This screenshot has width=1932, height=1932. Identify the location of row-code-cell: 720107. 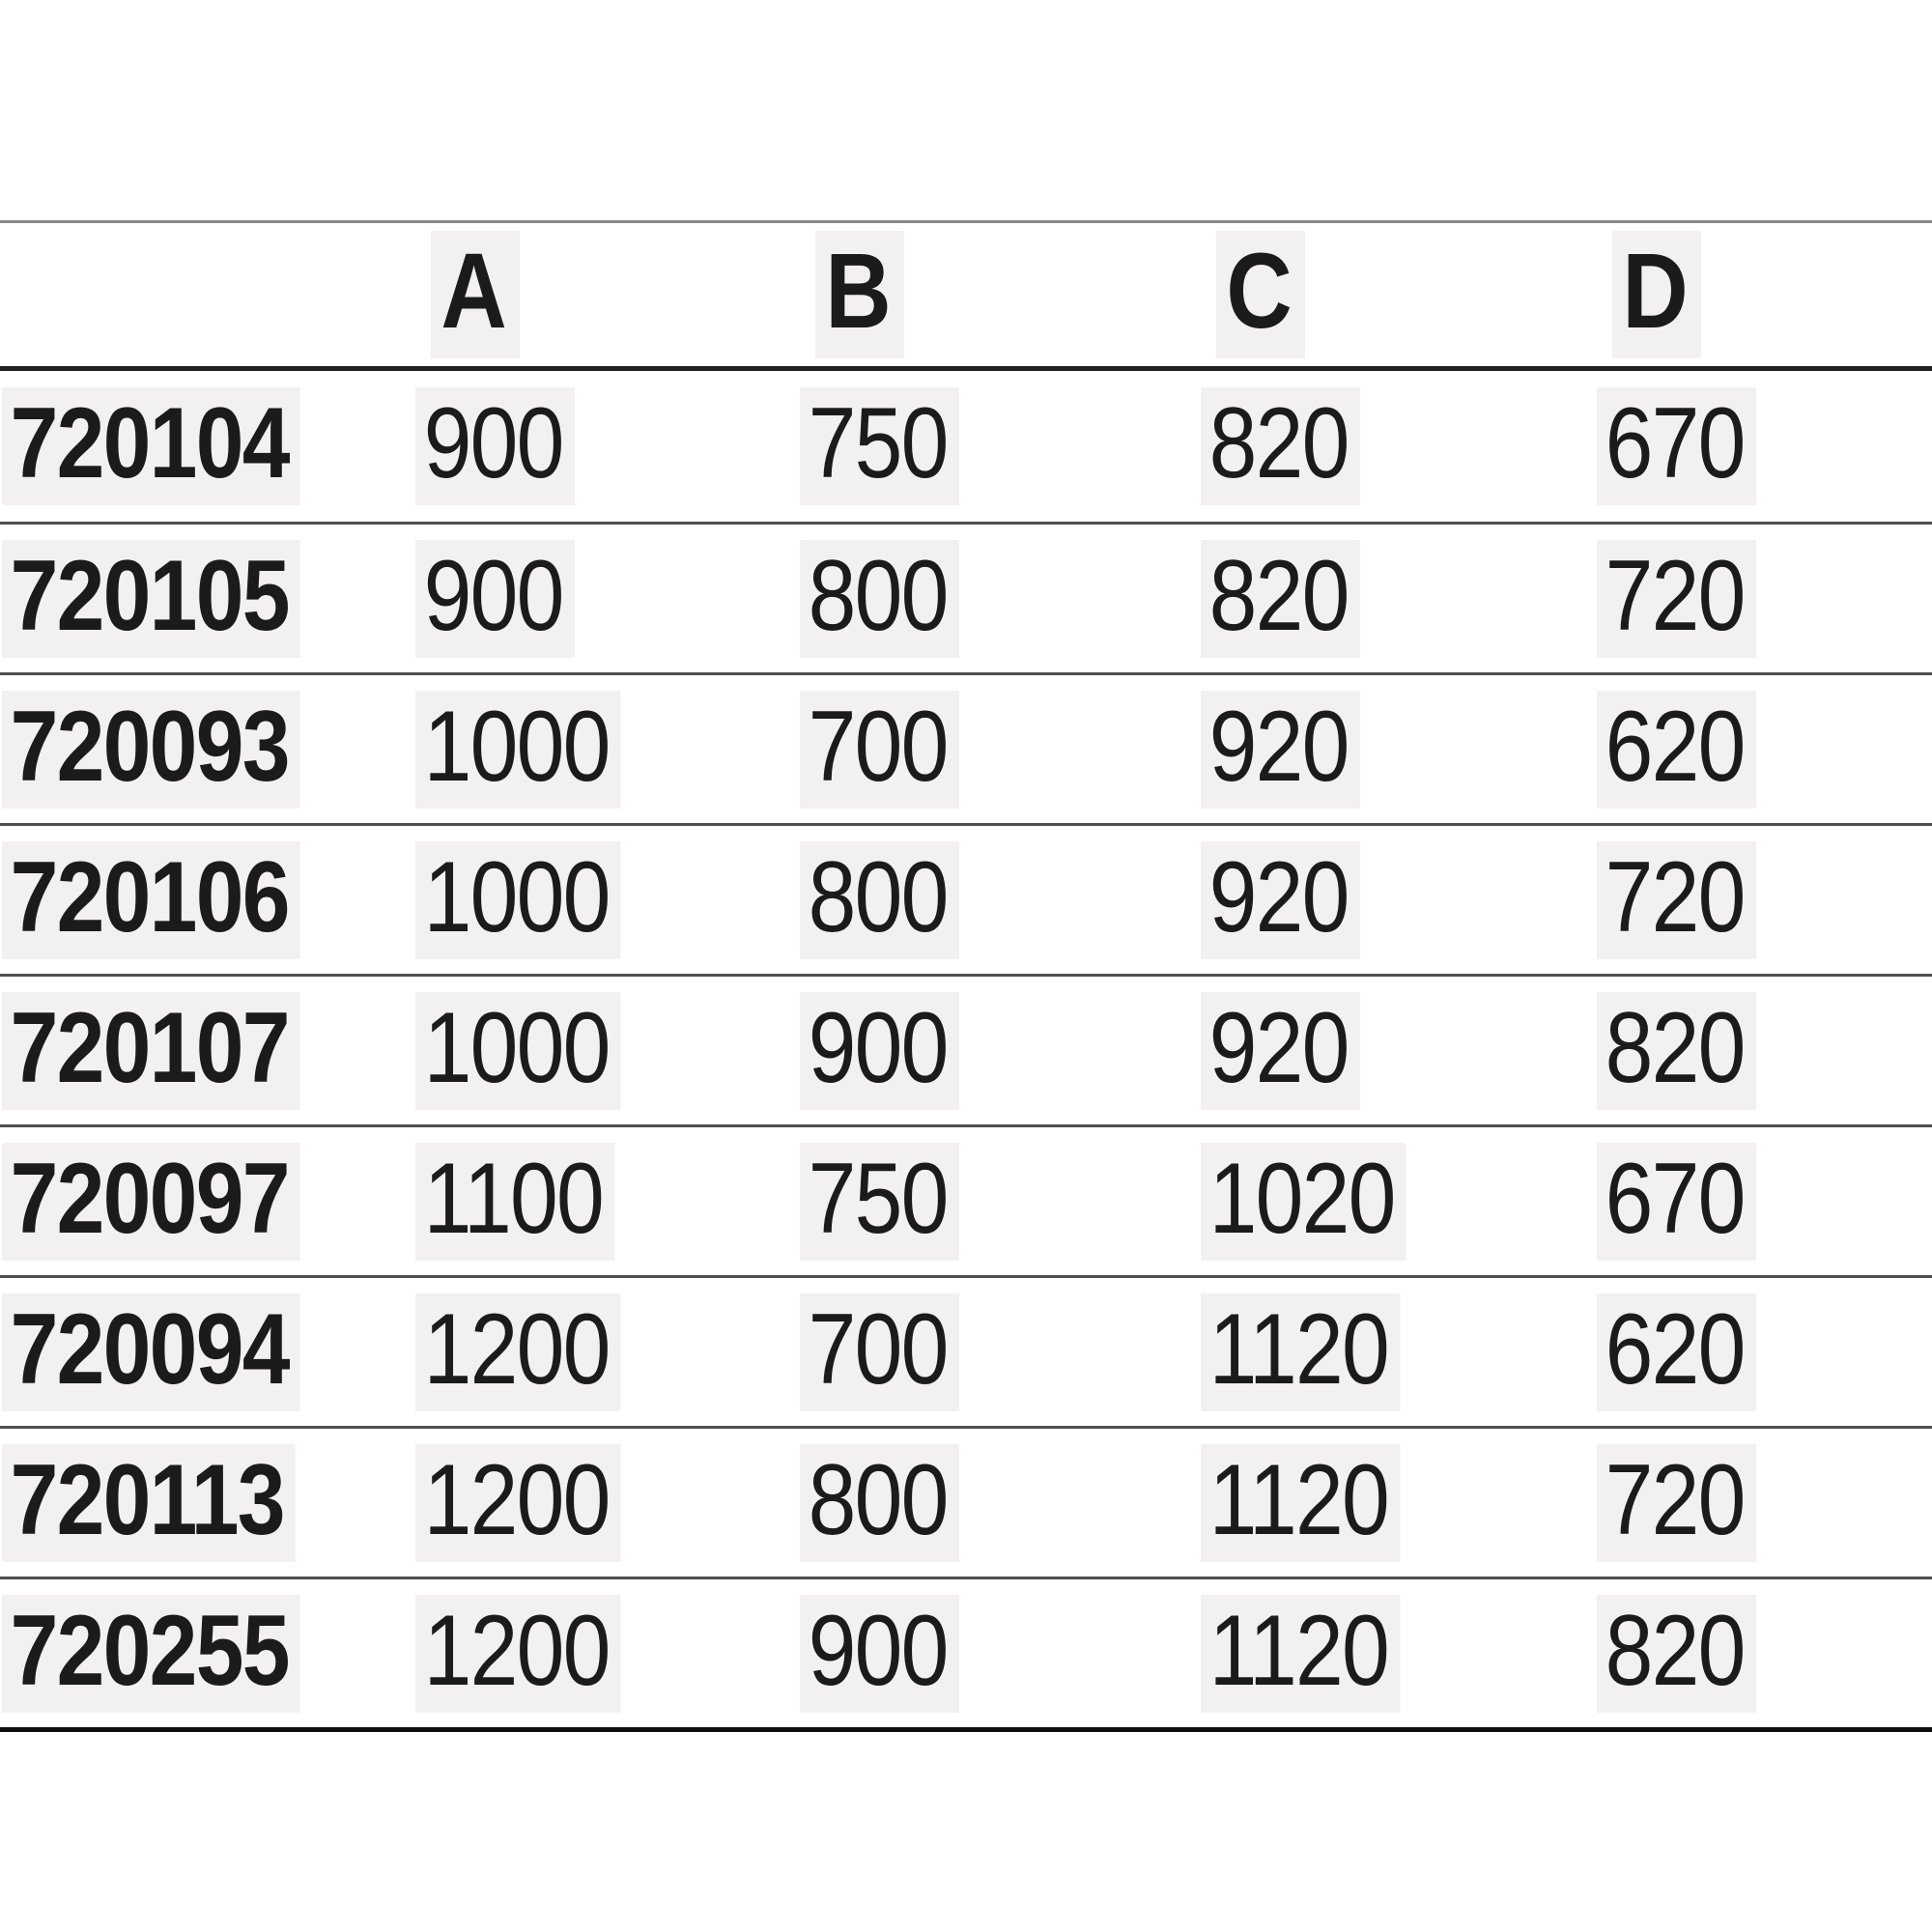
(204, 1050).